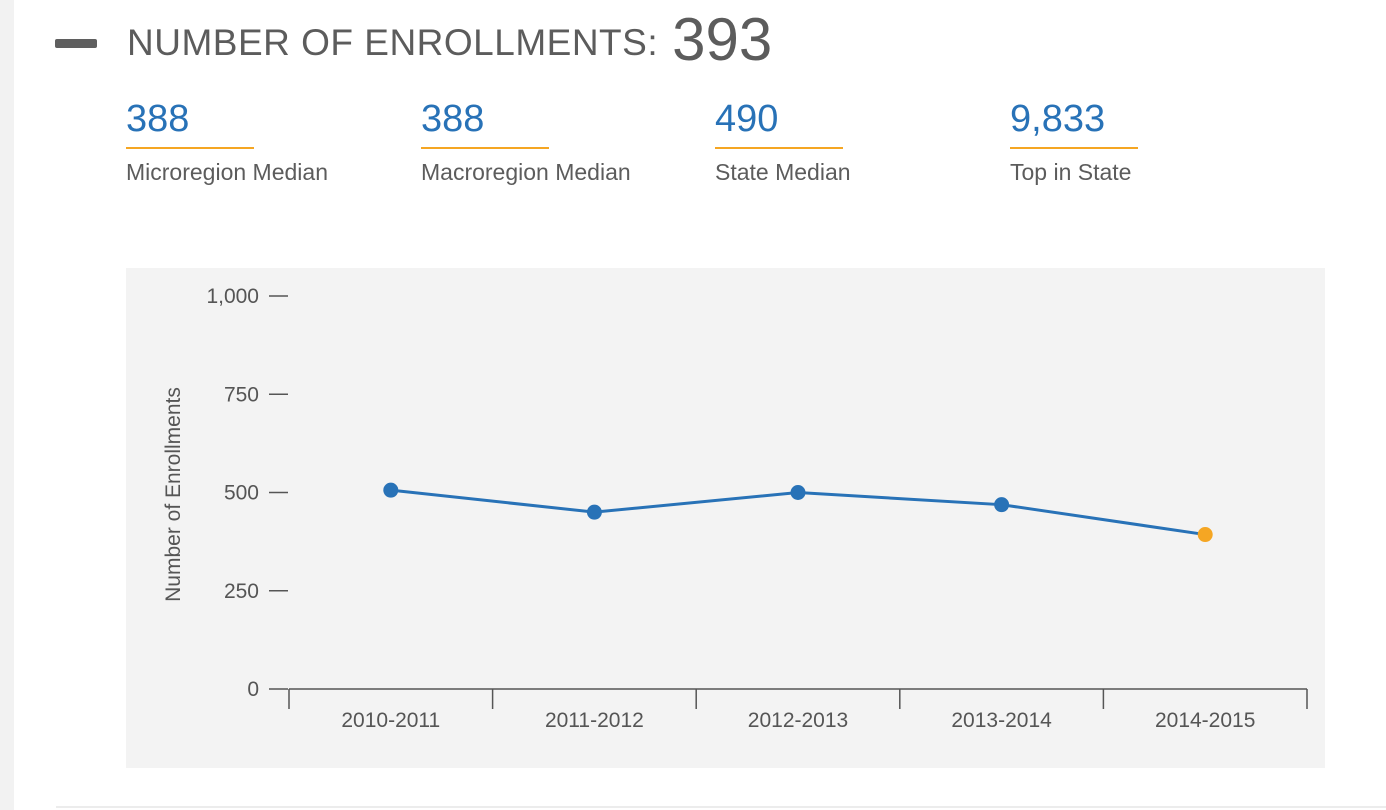 The width and height of the screenshot is (1386, 810). What do you see at coordinates (227, 172) in the screenshot?
I see `stat-label: Microregion Median` at bounding box center [227, 172].